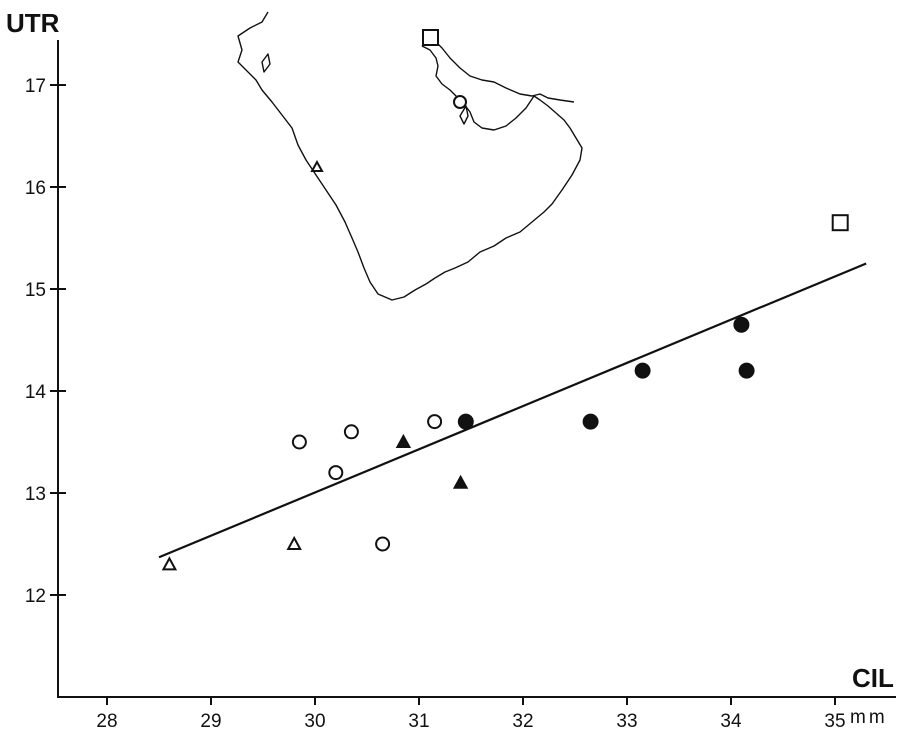 The height and width of the screenshot is (735, 914). I want to click on map-coastline-gulf, so click(489, 88).